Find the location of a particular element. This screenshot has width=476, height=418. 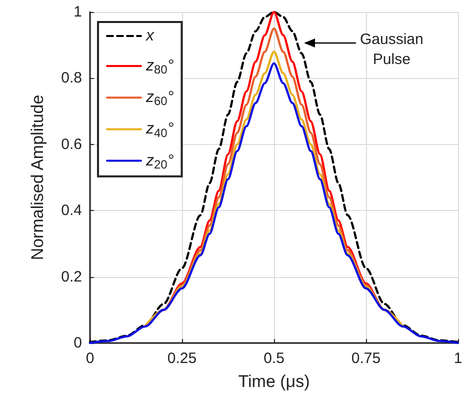

y-tick-label: 0.4 is located at coordinates (71, 211).